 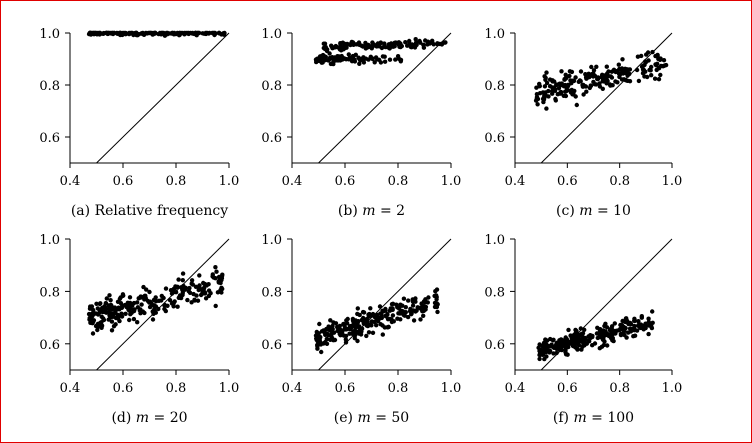 What do you see at coordinates (139, 329) in the screenshot?
I see `panel-d: 0.4 0.6 0.8 1.0 0.6 0.8 1.0 (d) m = 20` at bounding box center [139, 329].